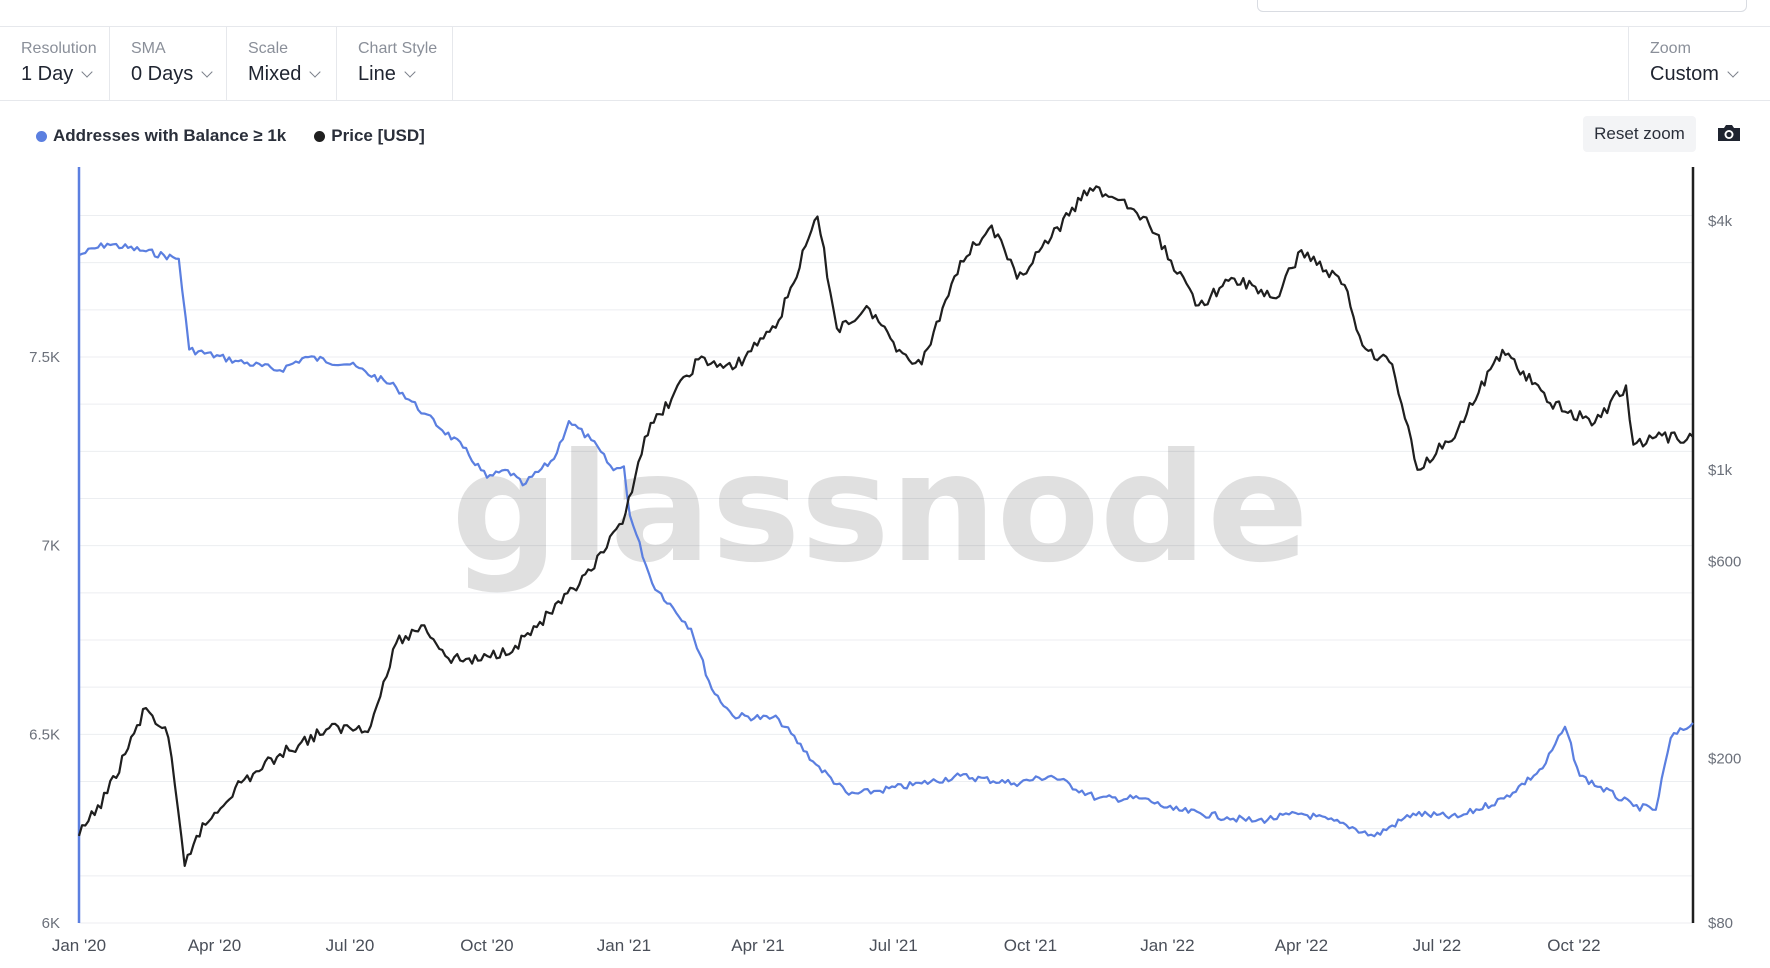 This screenshot has width=1770, height=968. Describe the element at coordinates (1670, 48) in the screenshot. I see `zoom-label: Zoom` at that location.